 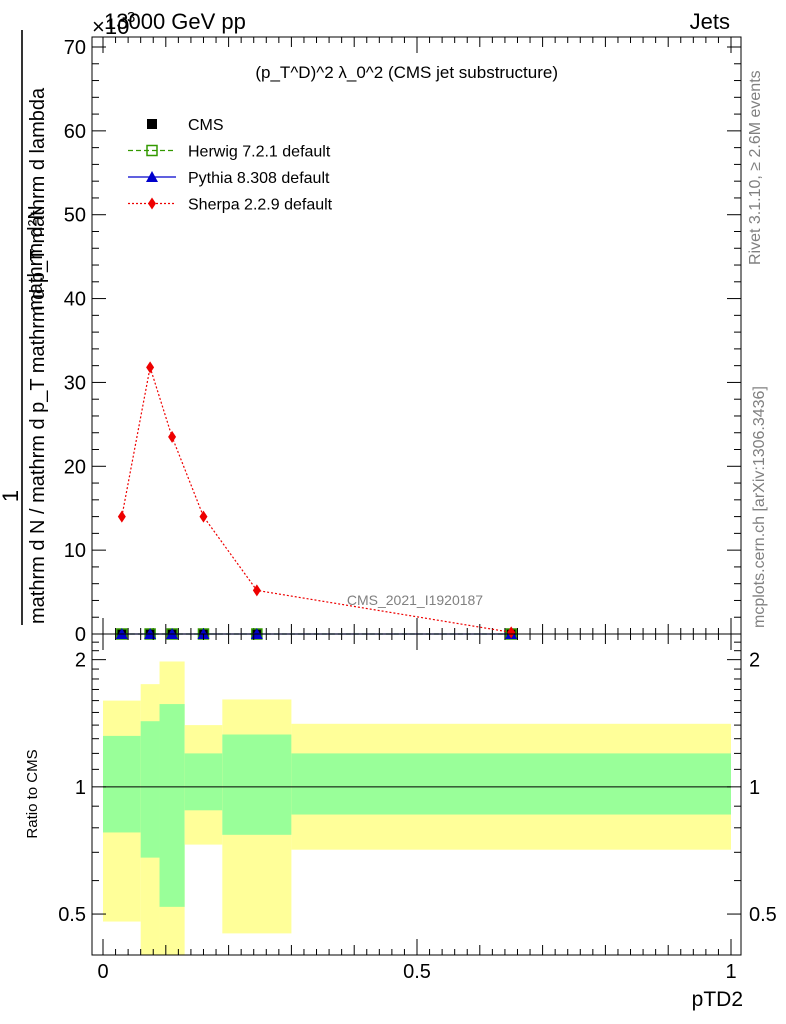 What do you see at coordinates (754, 788) in the screenshot?
I see `ratio-y-tick-label-right: 1` at bounding box center [754, 788].